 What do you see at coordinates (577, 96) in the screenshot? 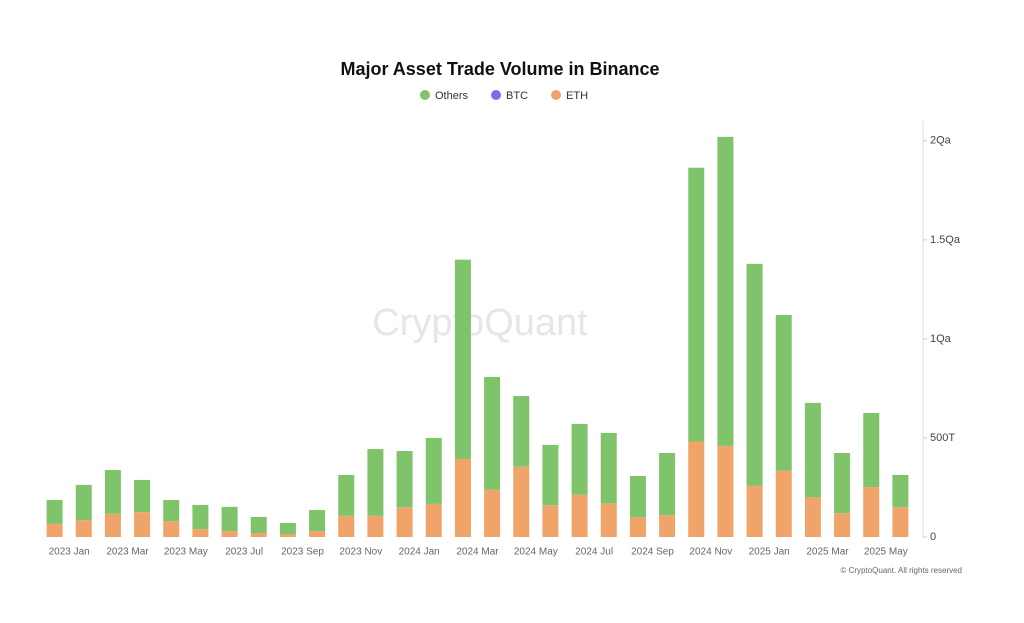
I see `legend-label: ETH` at bounding box center [577, 96].